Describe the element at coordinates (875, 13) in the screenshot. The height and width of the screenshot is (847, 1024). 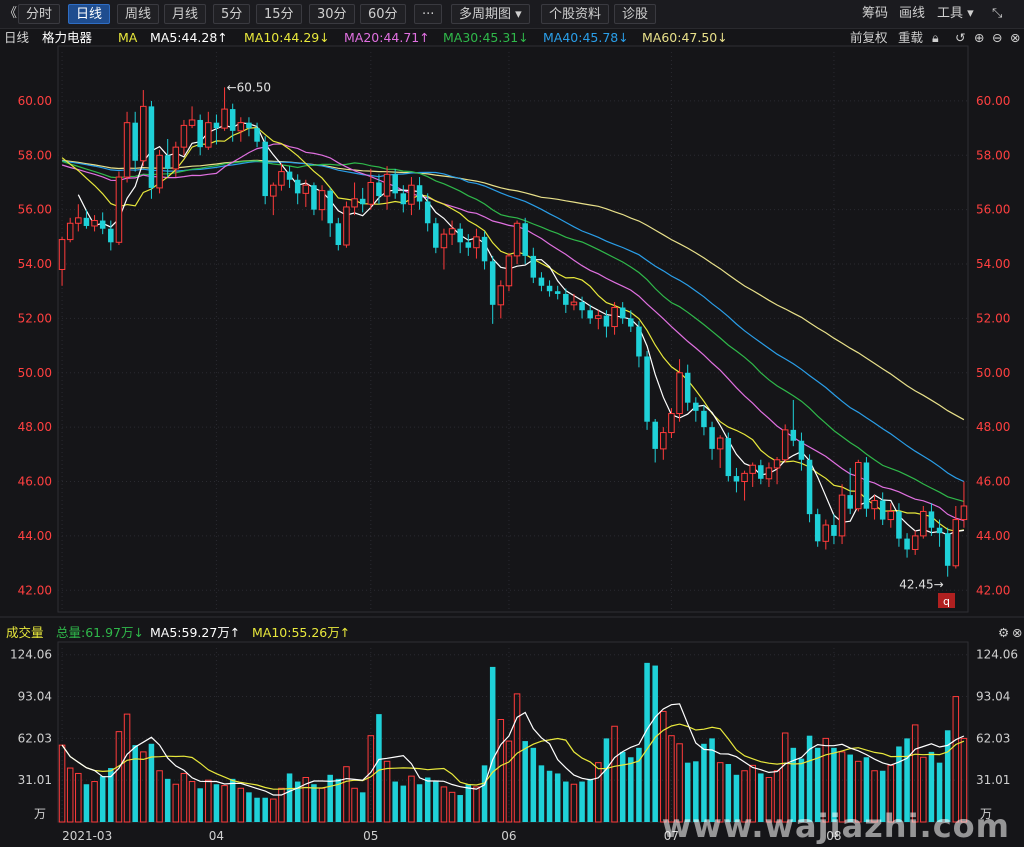
I see `chips-button: 筹码` at that location.